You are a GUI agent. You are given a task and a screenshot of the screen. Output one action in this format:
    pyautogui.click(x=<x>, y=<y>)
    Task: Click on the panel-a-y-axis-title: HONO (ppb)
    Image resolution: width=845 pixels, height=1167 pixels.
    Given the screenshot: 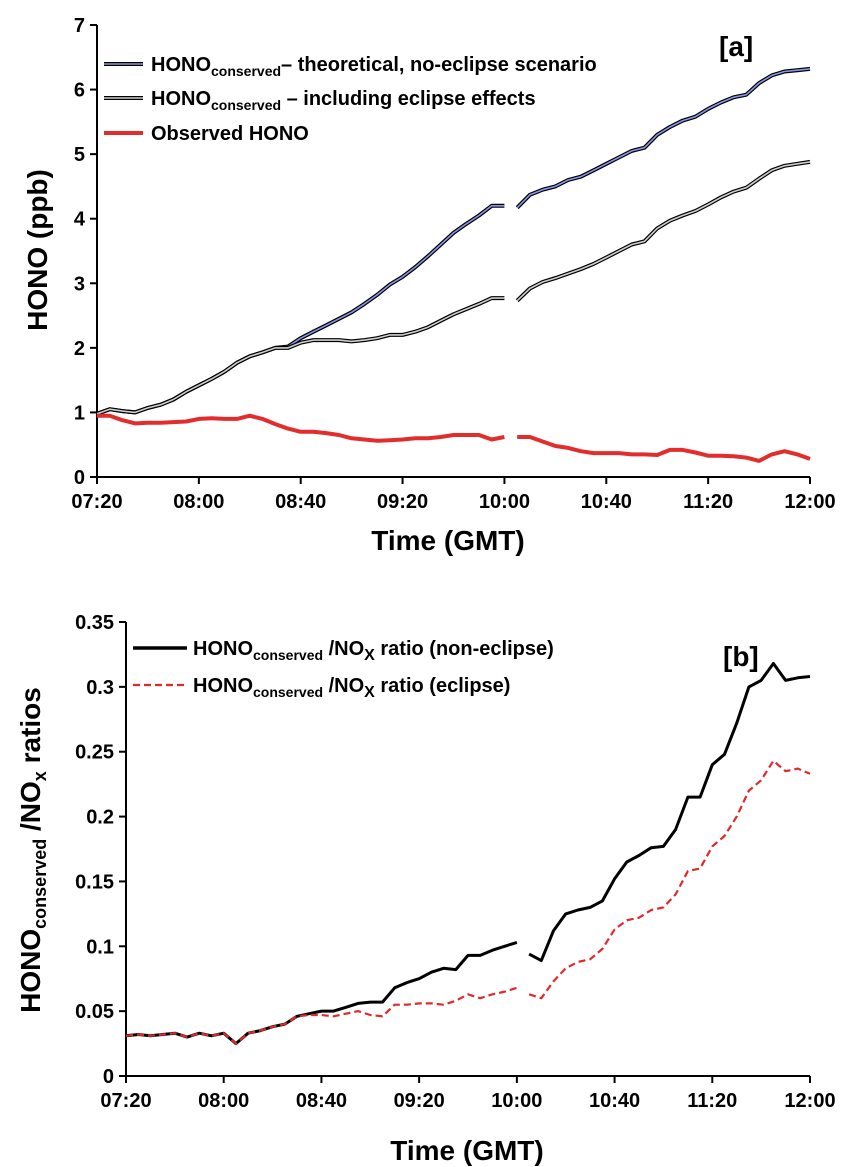 What is the action you would take?
    pyautogui.click(x=37, y=250)
    